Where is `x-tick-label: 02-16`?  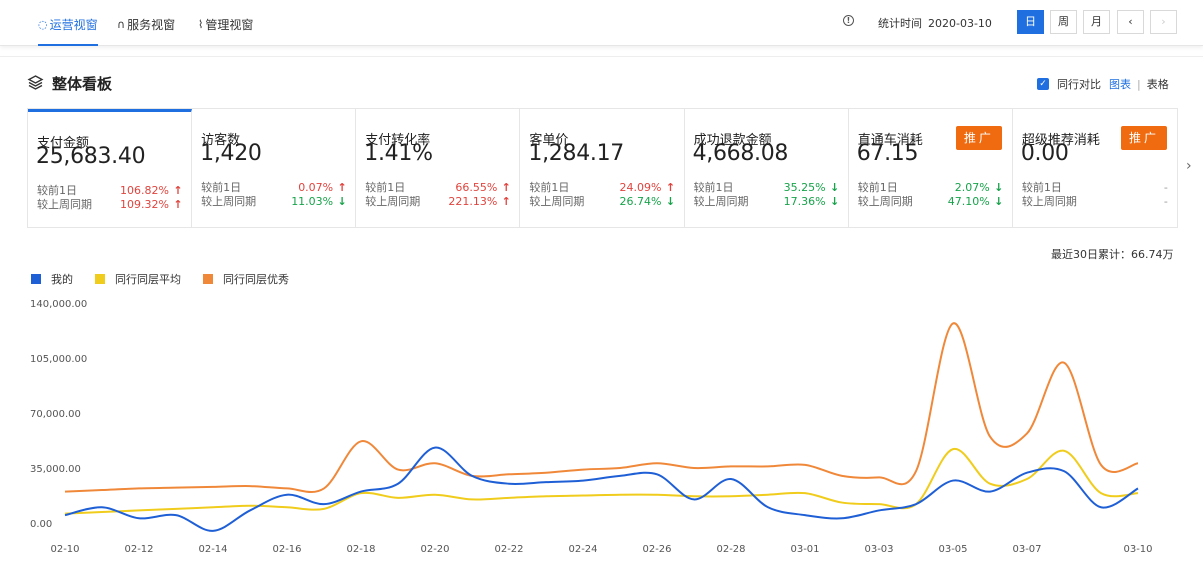 x-tick-label: 02-16 is located at coordinates (286, 549).